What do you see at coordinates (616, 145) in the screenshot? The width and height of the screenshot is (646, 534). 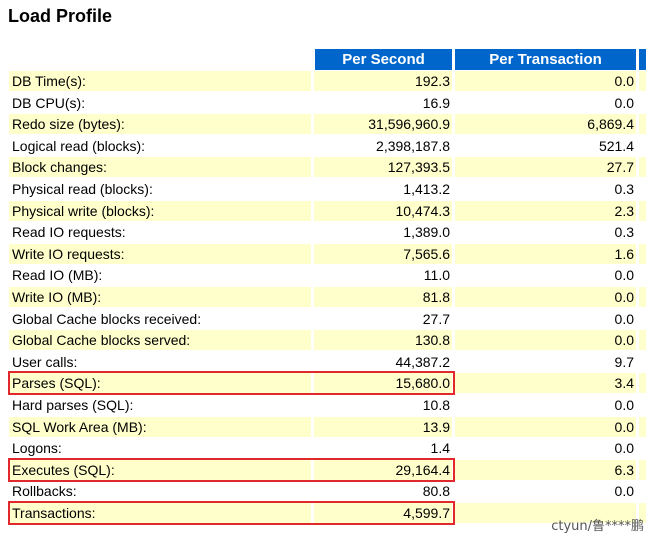 I see `per-transaction-value: 521.4` at bounding box center [616, 145].